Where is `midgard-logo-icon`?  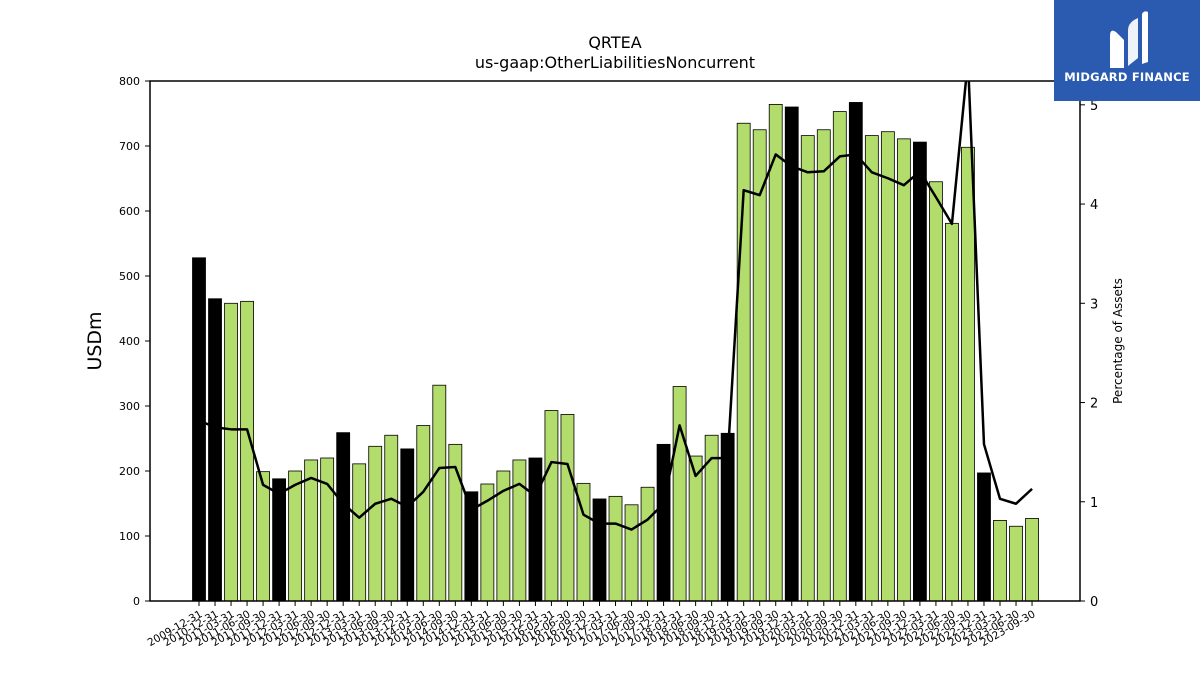 midgard-logo-icon is located at coordinates (1129, 40).